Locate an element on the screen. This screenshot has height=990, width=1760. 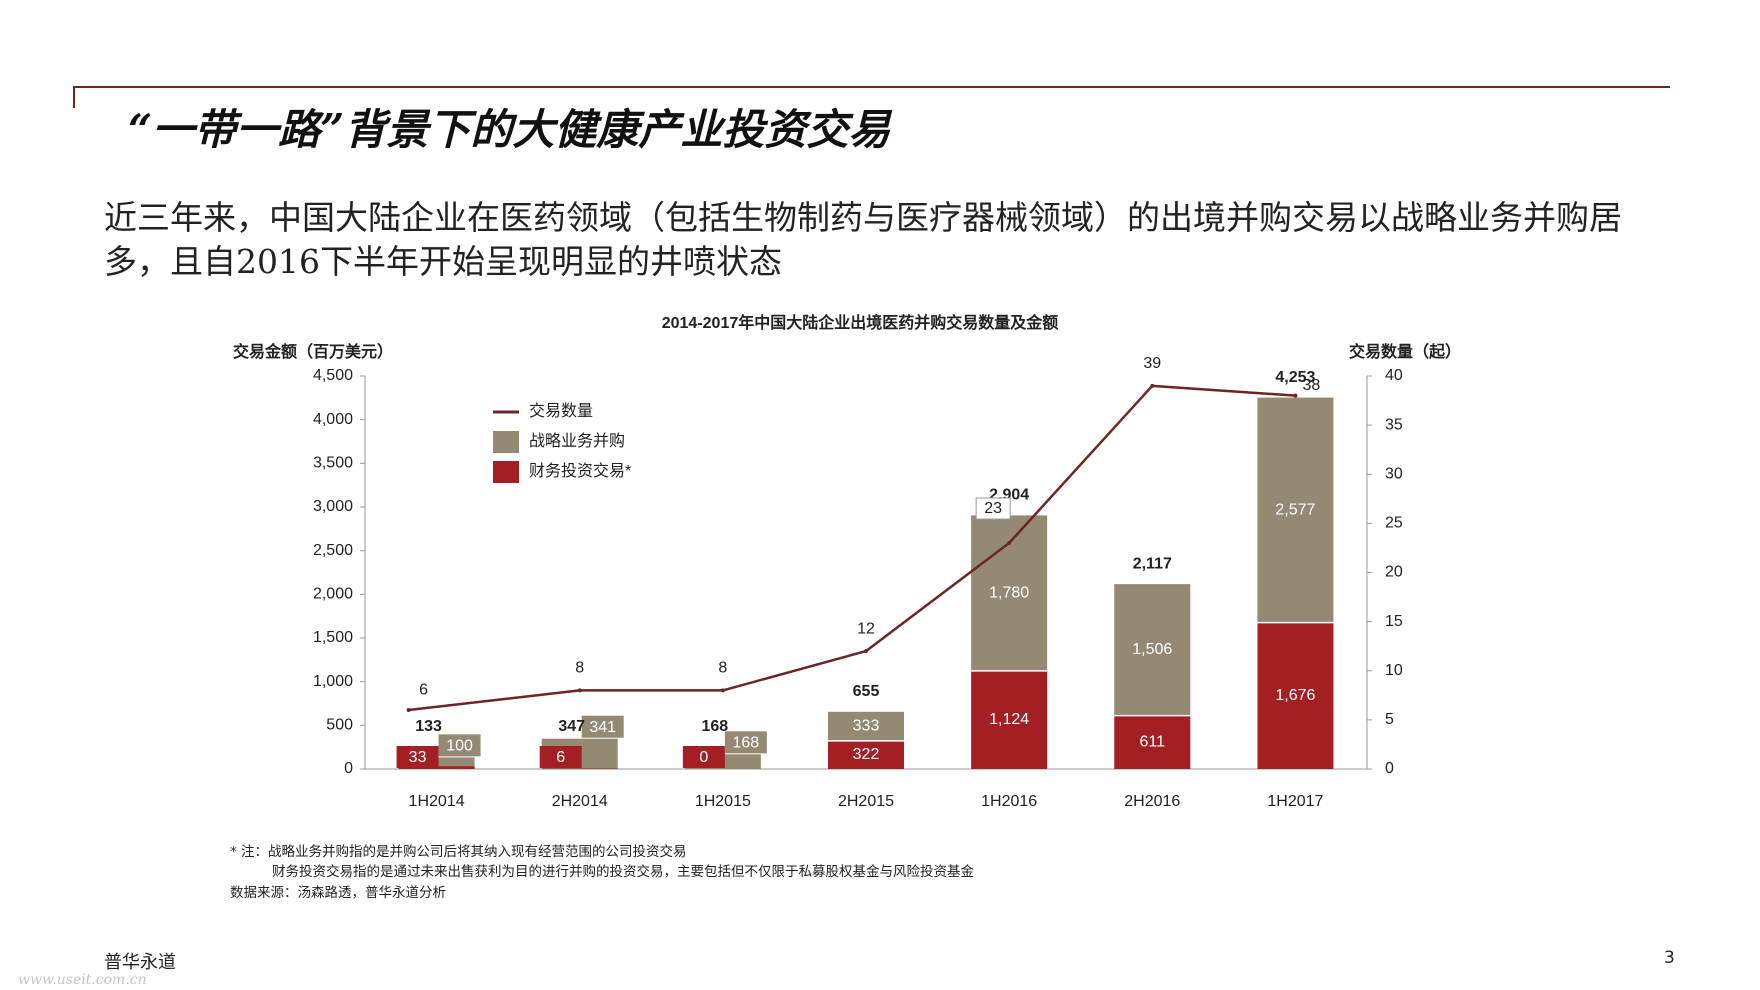
data-source: 数据来源：汤森路透，普华永道分析 is located at coordinates (338, 893).